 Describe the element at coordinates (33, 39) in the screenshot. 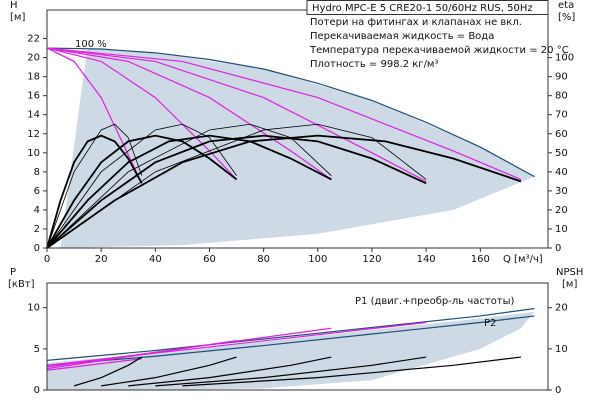

I see `y-tick-label: 22` at that location.